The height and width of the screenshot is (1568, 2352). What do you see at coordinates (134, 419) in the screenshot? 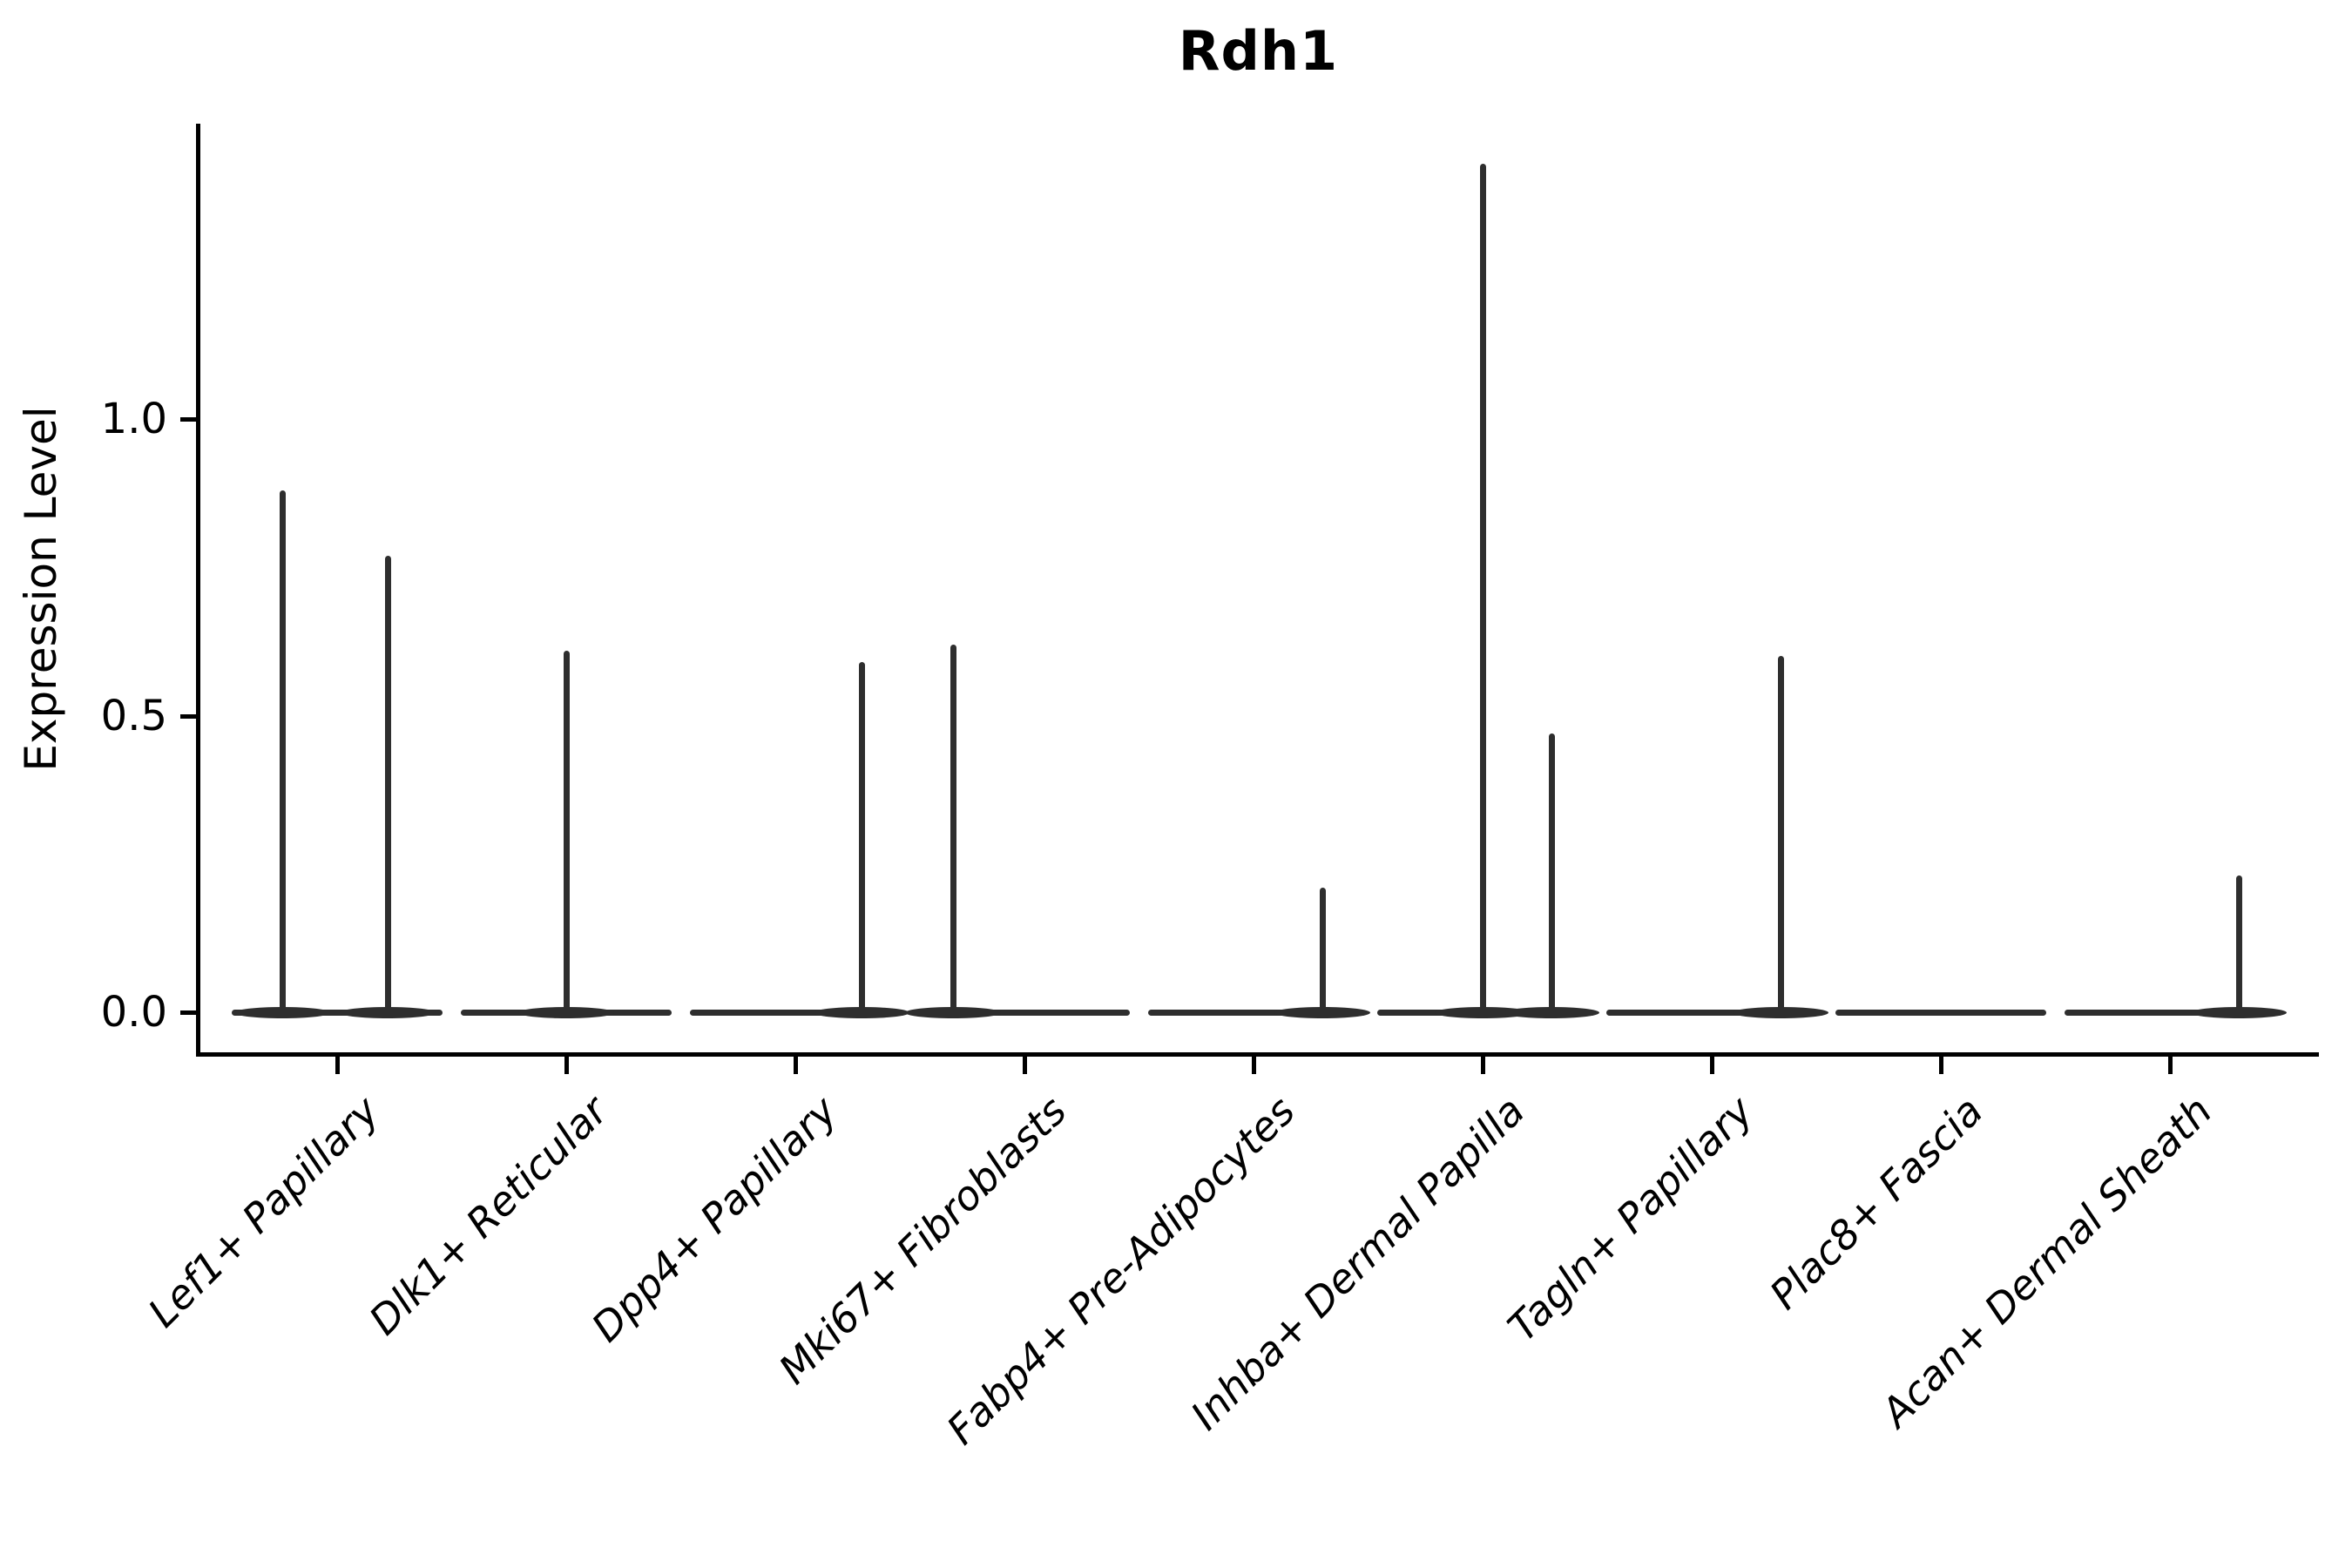
I see `y-tick-label: 1.0` at bounding box center [134, 419].